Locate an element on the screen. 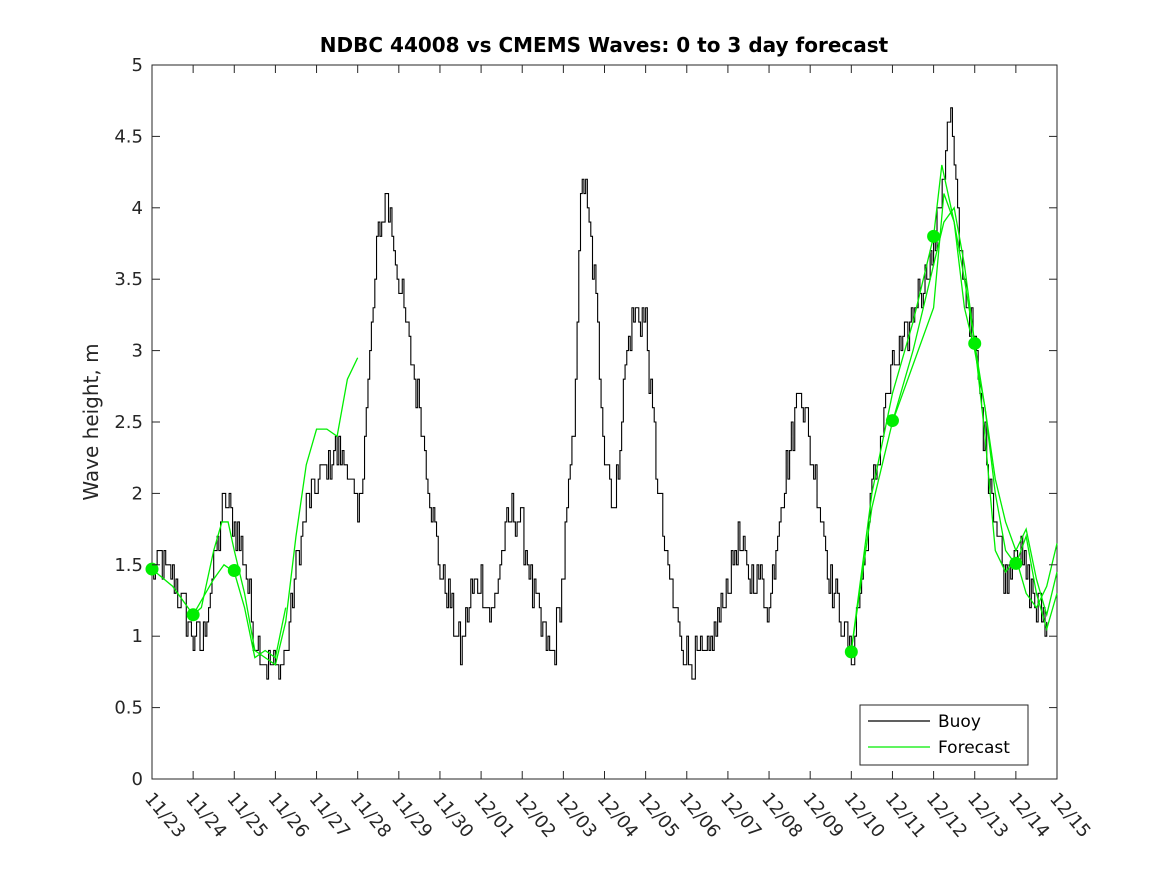 The image size is (1167, 875). x-tick-label: 11/28 is located at coordinates (370, 815).